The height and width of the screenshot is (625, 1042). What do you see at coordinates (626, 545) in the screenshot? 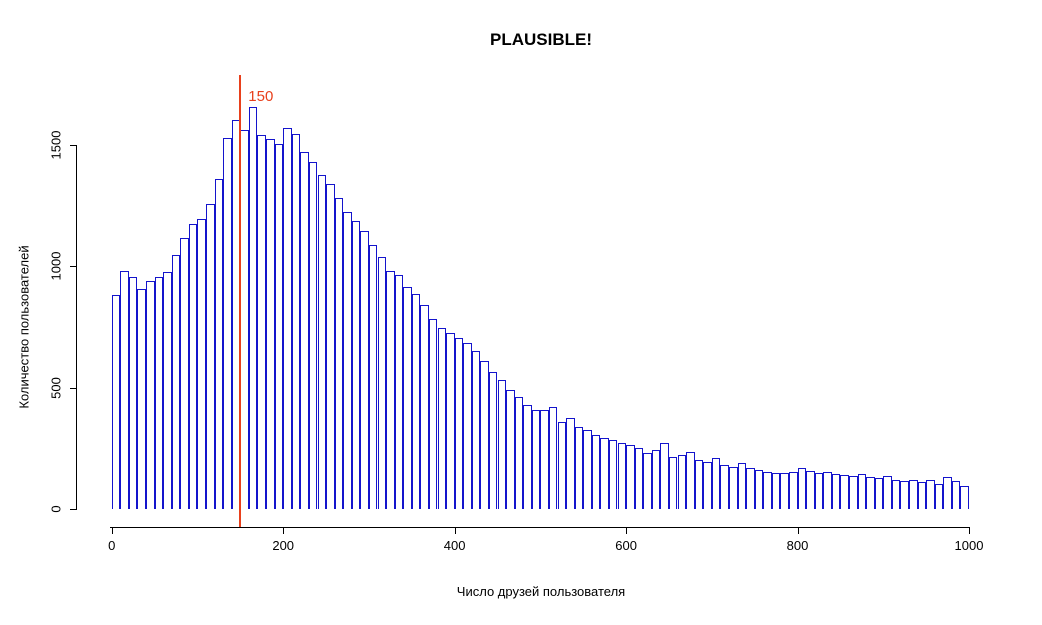
I see `x-tick-label: 600` at bounding box center [626, 545].